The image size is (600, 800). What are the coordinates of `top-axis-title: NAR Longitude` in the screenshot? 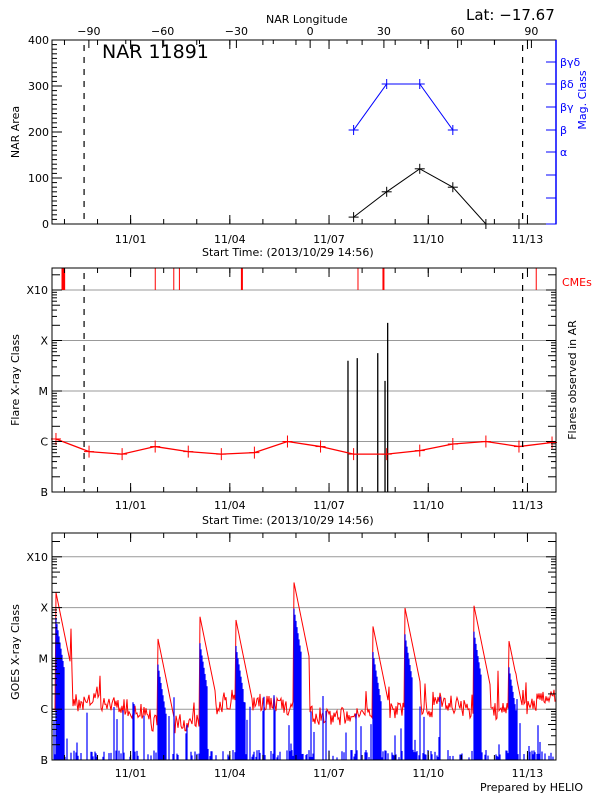 It's located at (307, 19).